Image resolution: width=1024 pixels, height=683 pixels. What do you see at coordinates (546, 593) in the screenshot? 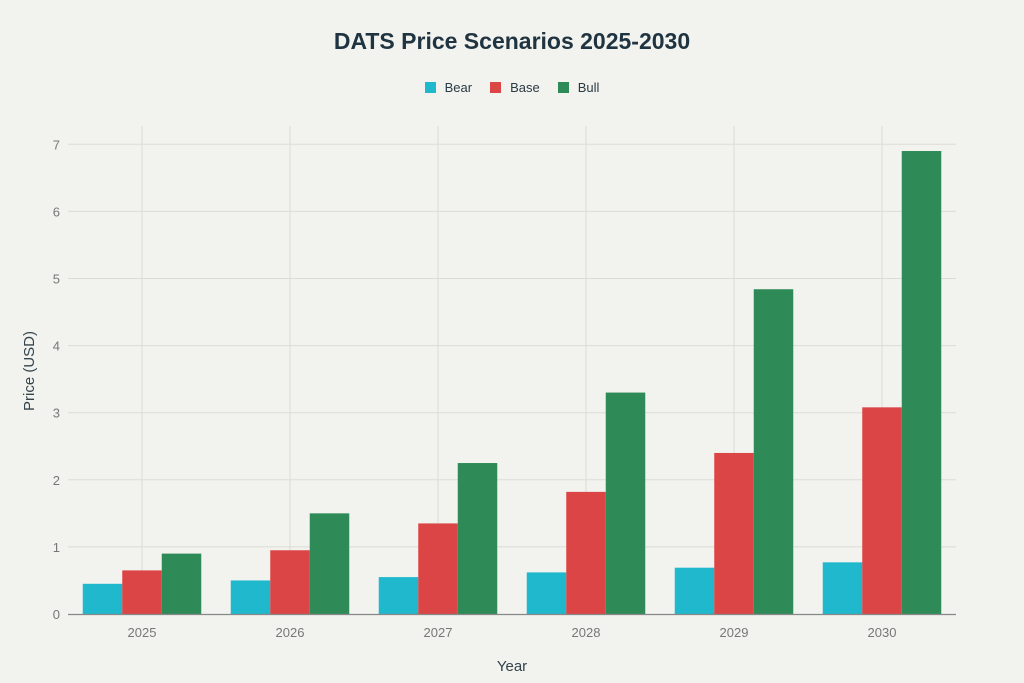
I see `bar-bear-2028` at bounding box center [546, 593].